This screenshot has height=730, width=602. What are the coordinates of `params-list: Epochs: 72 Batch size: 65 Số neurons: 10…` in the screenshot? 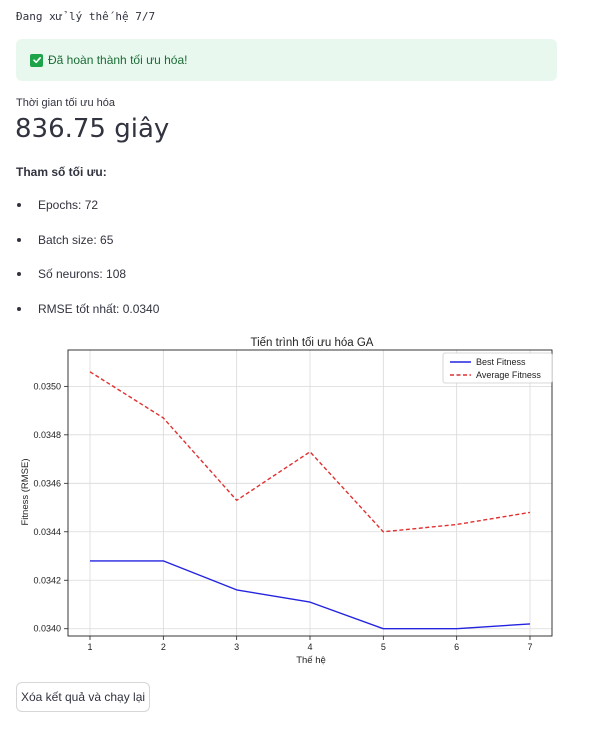 It's located at (87, 267).